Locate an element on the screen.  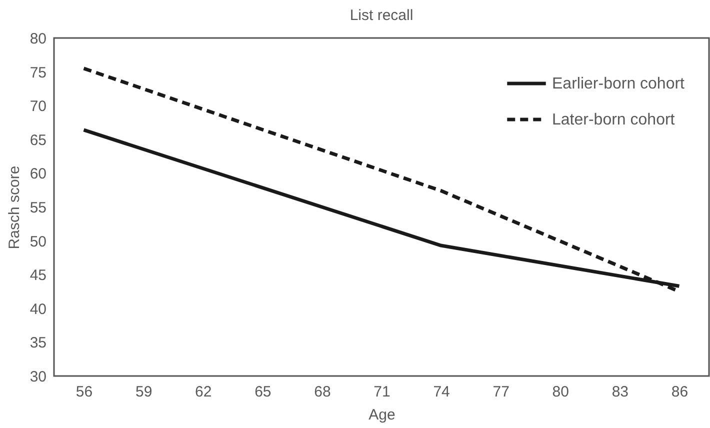
x-tick-label: 59 is located at coordinates (143, 392).